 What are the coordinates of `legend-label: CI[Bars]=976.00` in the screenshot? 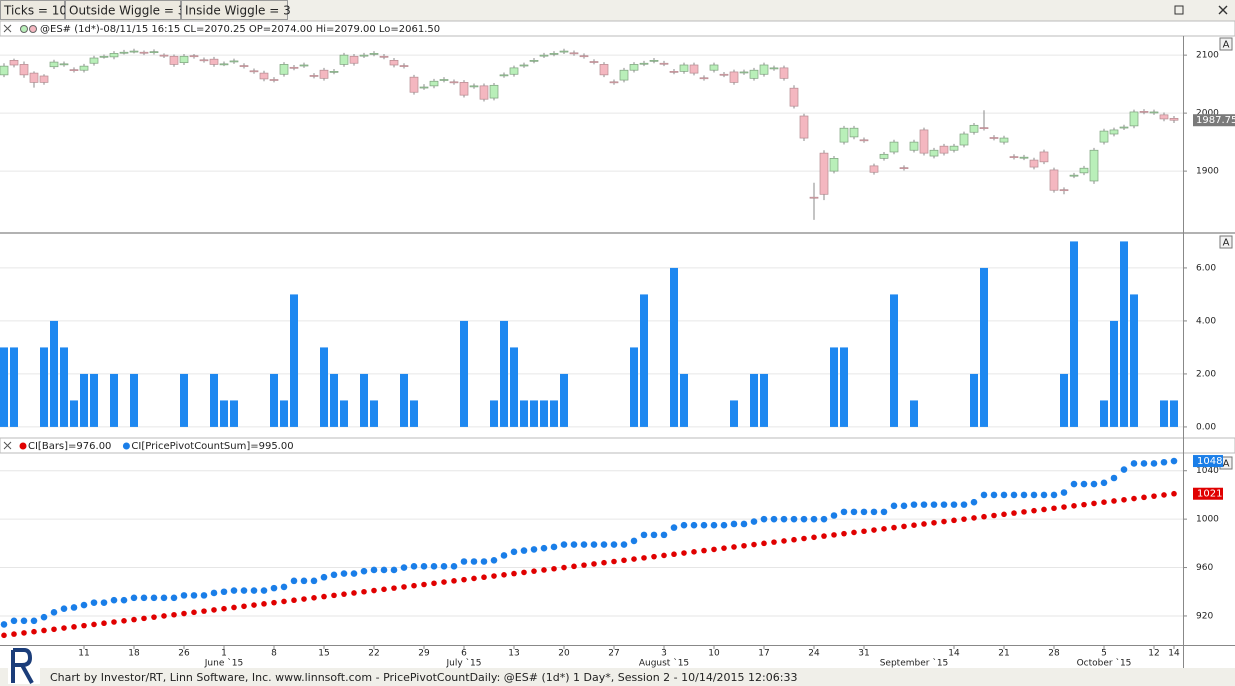 It's located at (69, 446).